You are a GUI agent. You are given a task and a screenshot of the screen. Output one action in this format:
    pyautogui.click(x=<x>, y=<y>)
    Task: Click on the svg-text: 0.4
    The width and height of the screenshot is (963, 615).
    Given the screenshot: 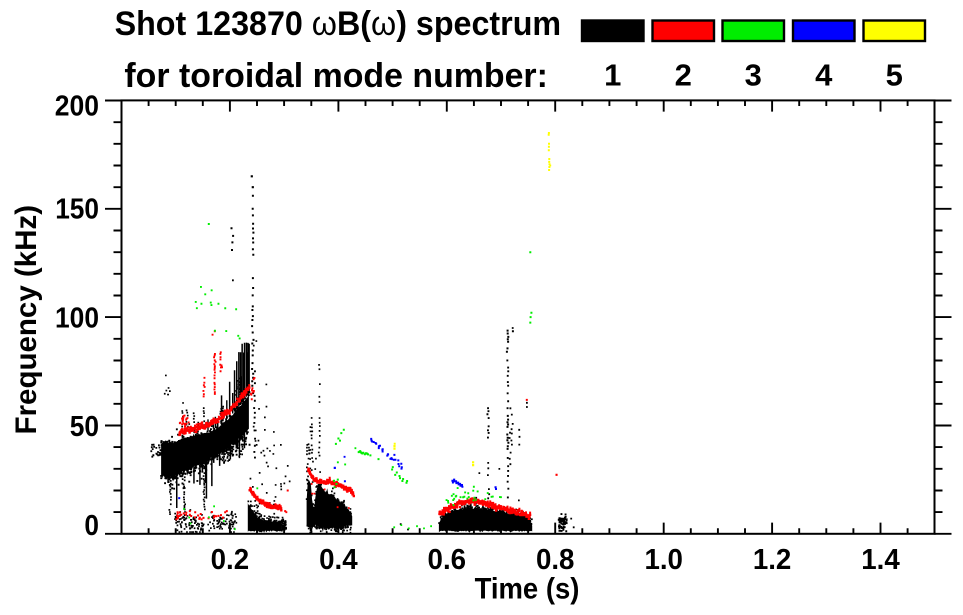 What is the action you would take?
    pyautogui.click(x=338, y=560)
    